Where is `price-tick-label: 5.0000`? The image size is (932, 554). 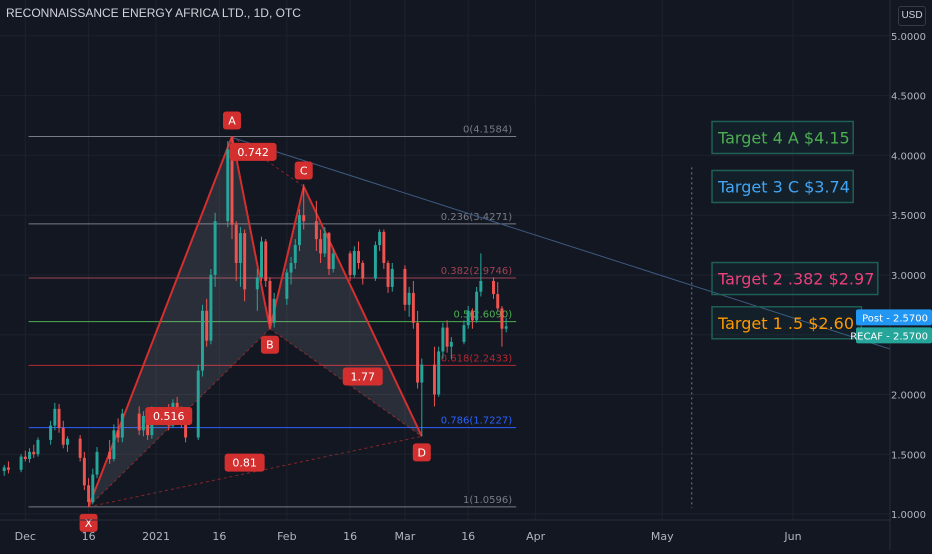
price-tick-label: 5.0000 is located at coordinates (908, 37).